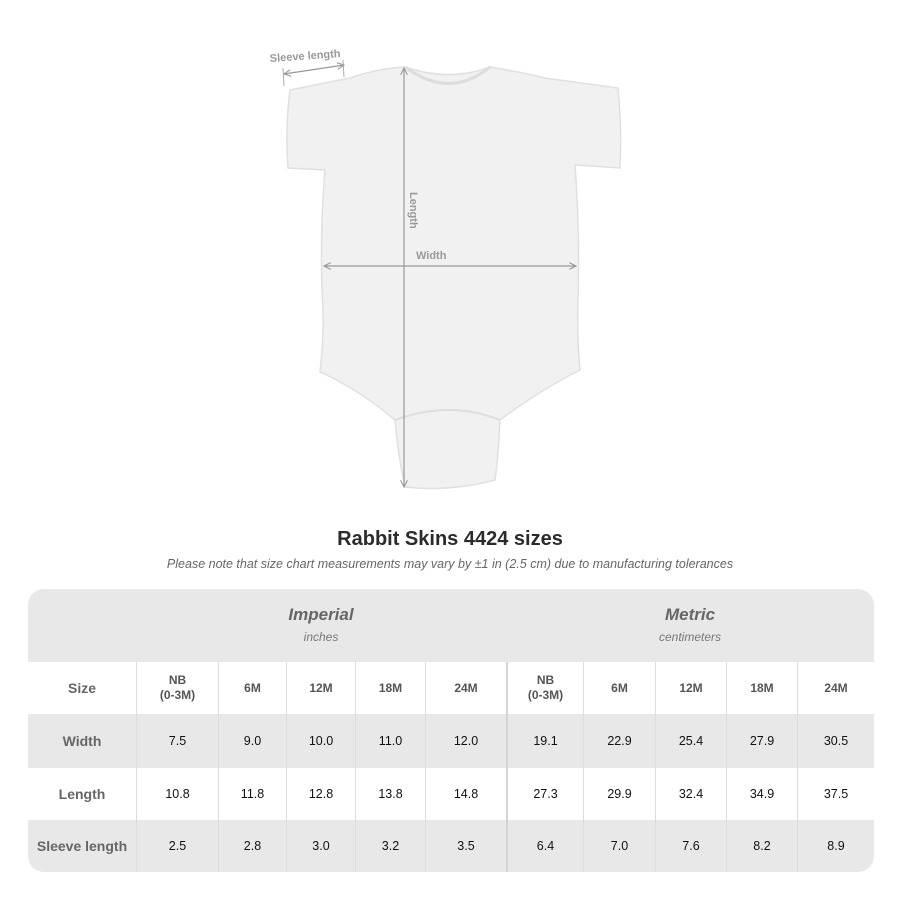 This screenshot has height=900, width=900. I want to click on sleeve-arrow, so click(314, 69).